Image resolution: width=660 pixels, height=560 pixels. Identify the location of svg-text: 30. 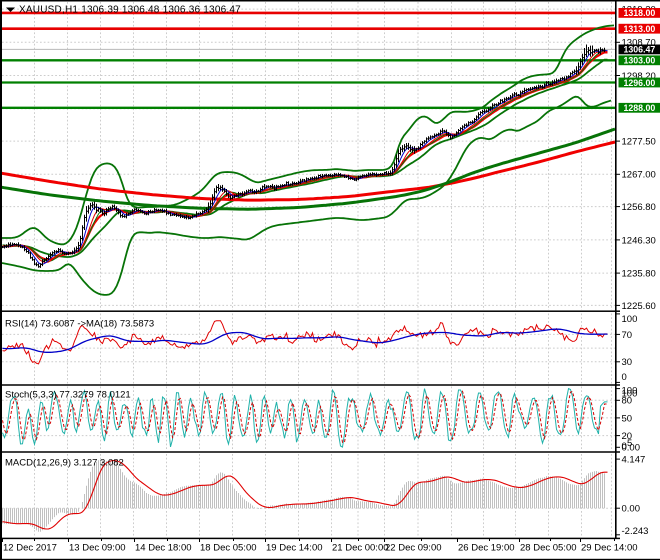
(627, 362).